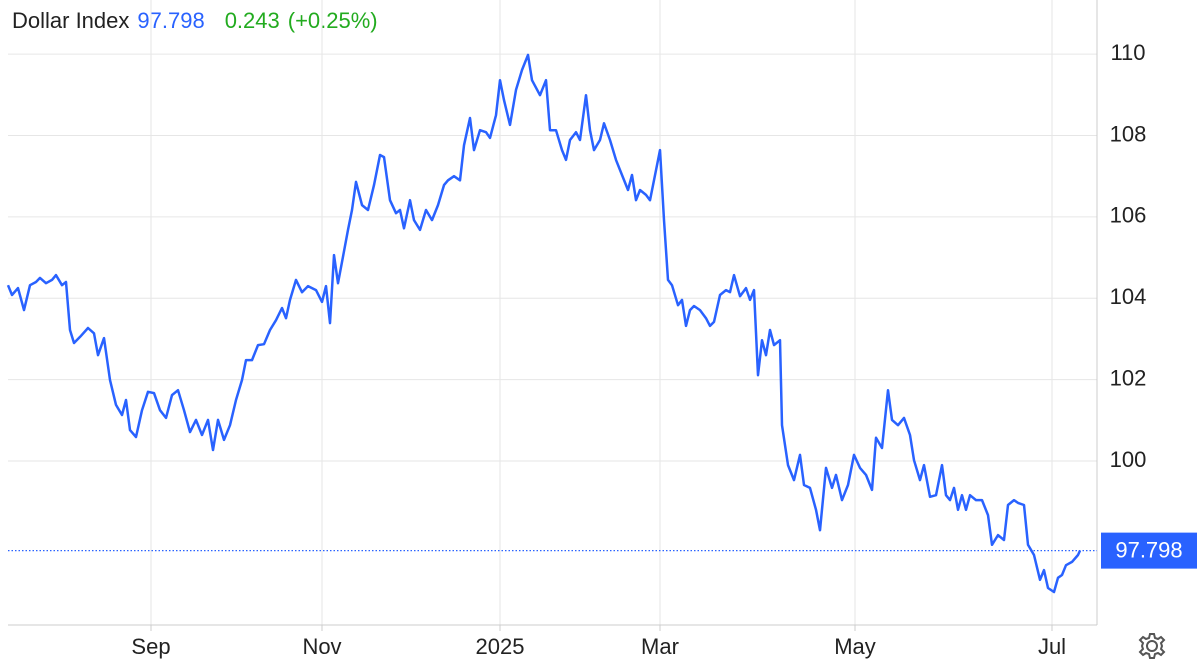 The image size is (1200, 662). I want to click on gear-outline, so click(1152, 646).